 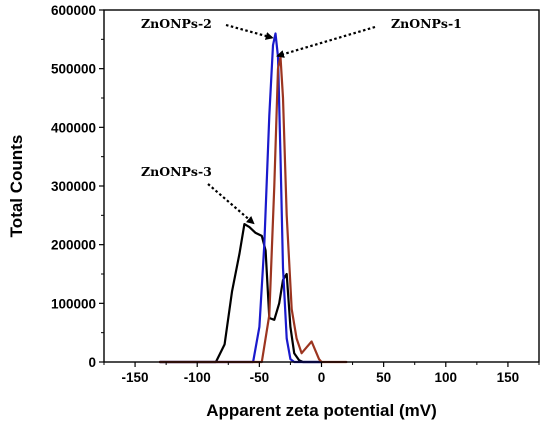 I want to click on annotation-label-znonps-2: ZnONPs-2, so click(x=176, y=23).